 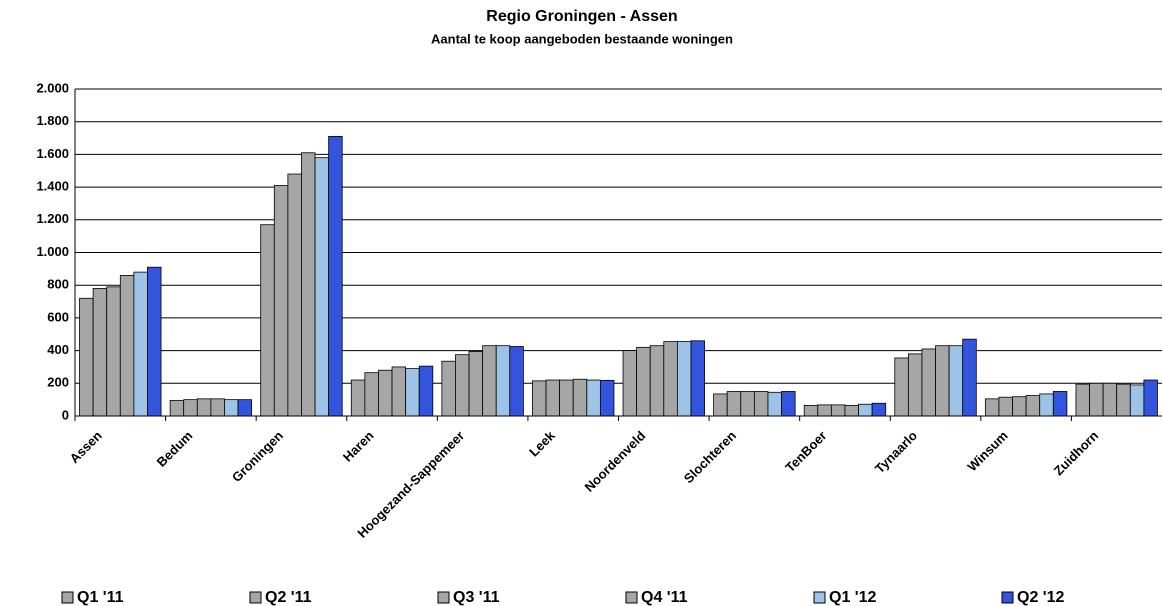 What do you see at coordinates (542, 443) in the screenshot?
I see `x-tick-label: Leek` at bounding box center [542, 443].